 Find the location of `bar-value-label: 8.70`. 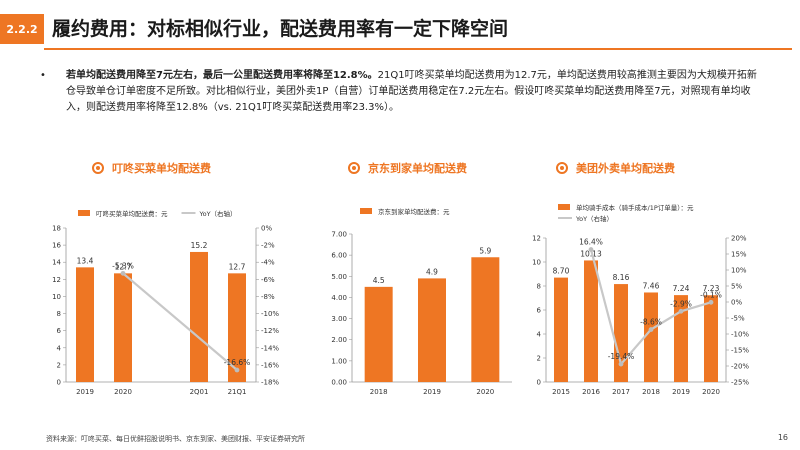

bar-value-label: 8.70 is located at coordinates (561, 271).